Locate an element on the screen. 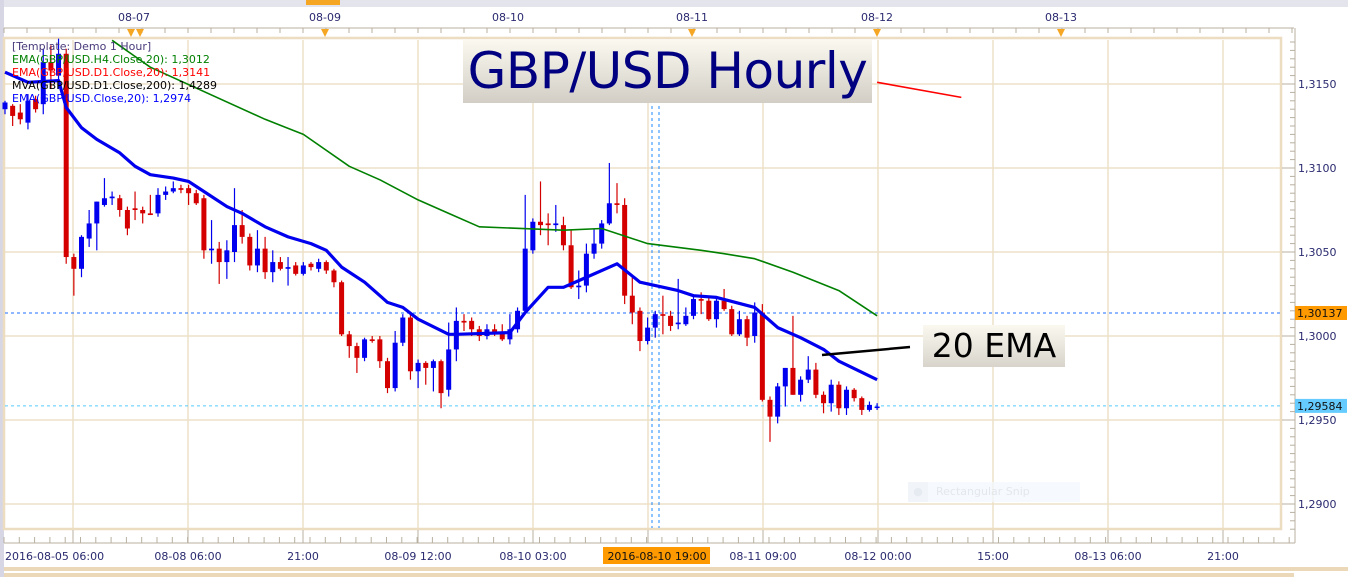 The height and width of the screenshot is (577, 1348). crosshair-time-label: 2016-08-10 19:00 is located at coordinates (656, 556).